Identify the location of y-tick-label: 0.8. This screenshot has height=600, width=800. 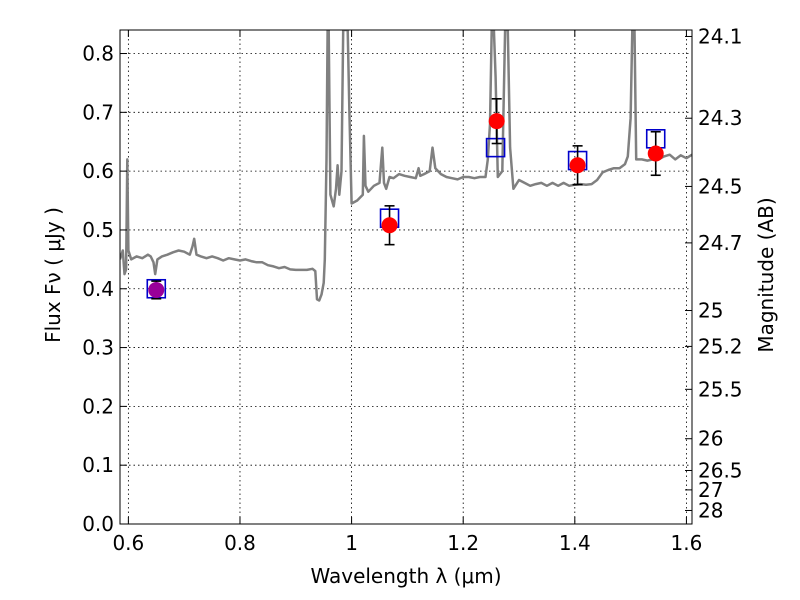
(98, 54).